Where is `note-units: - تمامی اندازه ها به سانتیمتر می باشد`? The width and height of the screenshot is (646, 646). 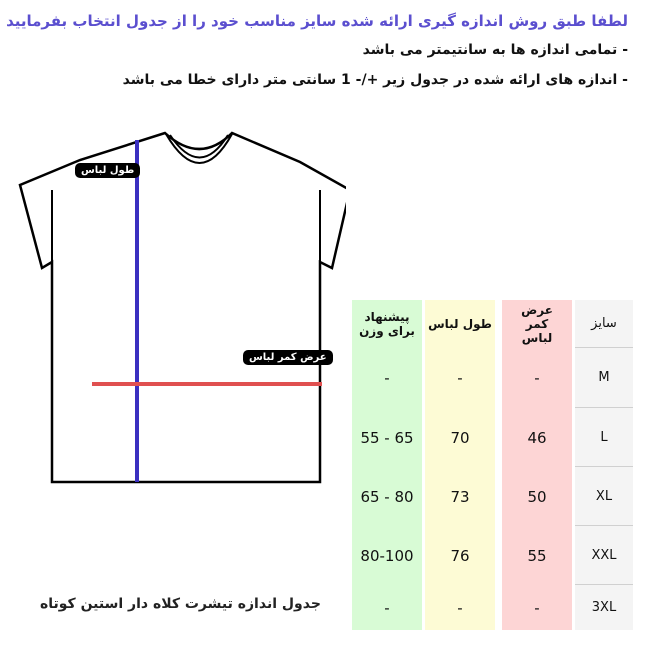
note-units: - تمامی اندازه ها به سانتیمتر می باشد is located at coordinates (495, 50).